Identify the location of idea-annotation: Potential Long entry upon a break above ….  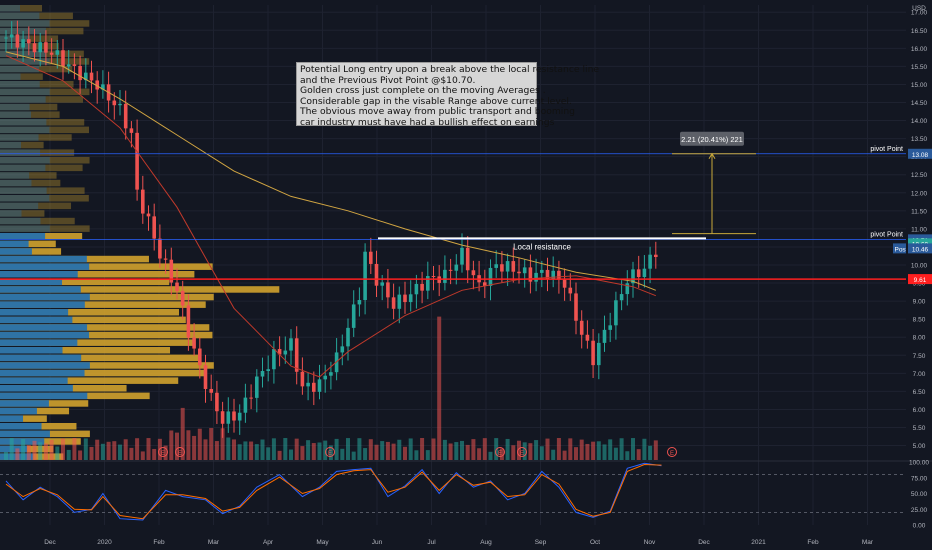
(447, 95).